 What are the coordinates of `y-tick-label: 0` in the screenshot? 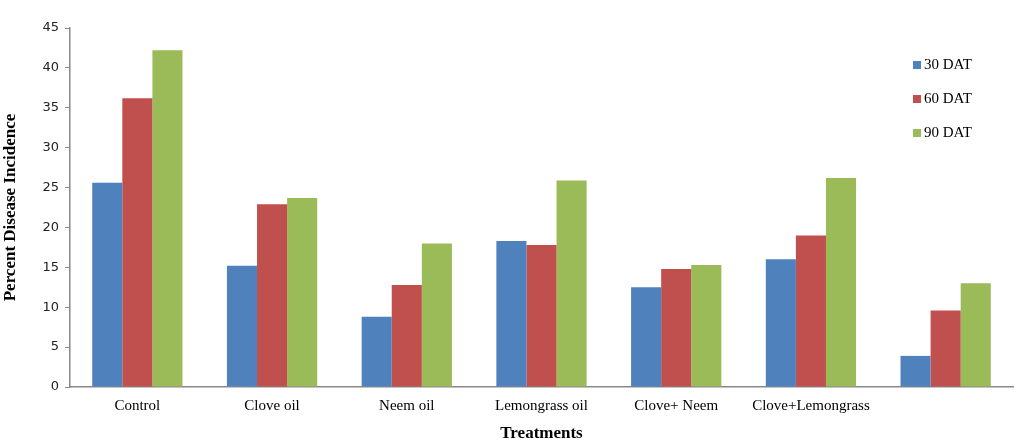 It's located at (54, 386).